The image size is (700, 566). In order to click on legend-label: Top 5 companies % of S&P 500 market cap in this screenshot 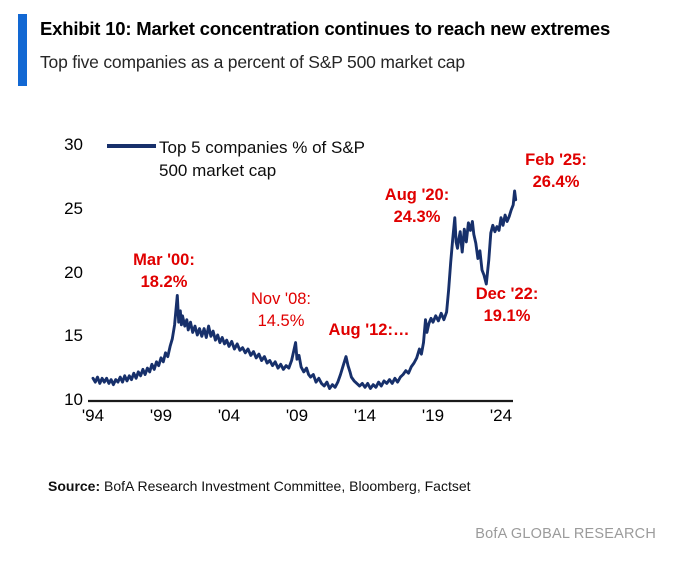, I will do `click(262, 159)`.